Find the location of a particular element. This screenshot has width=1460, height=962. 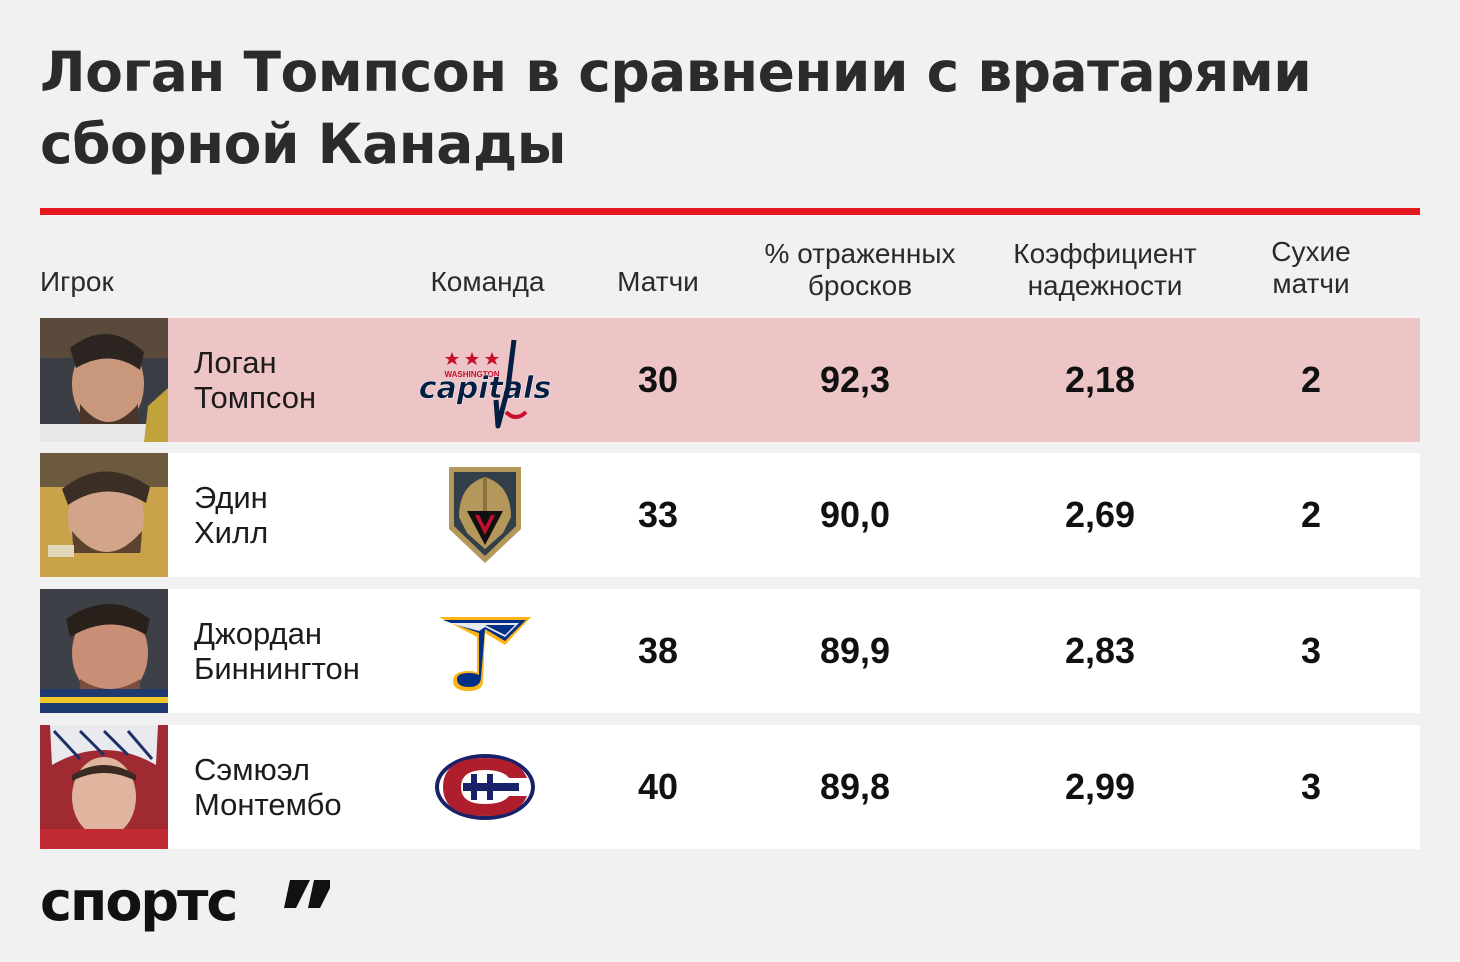

player-name: Эдин Хилл is located at coordinates (309, 515).